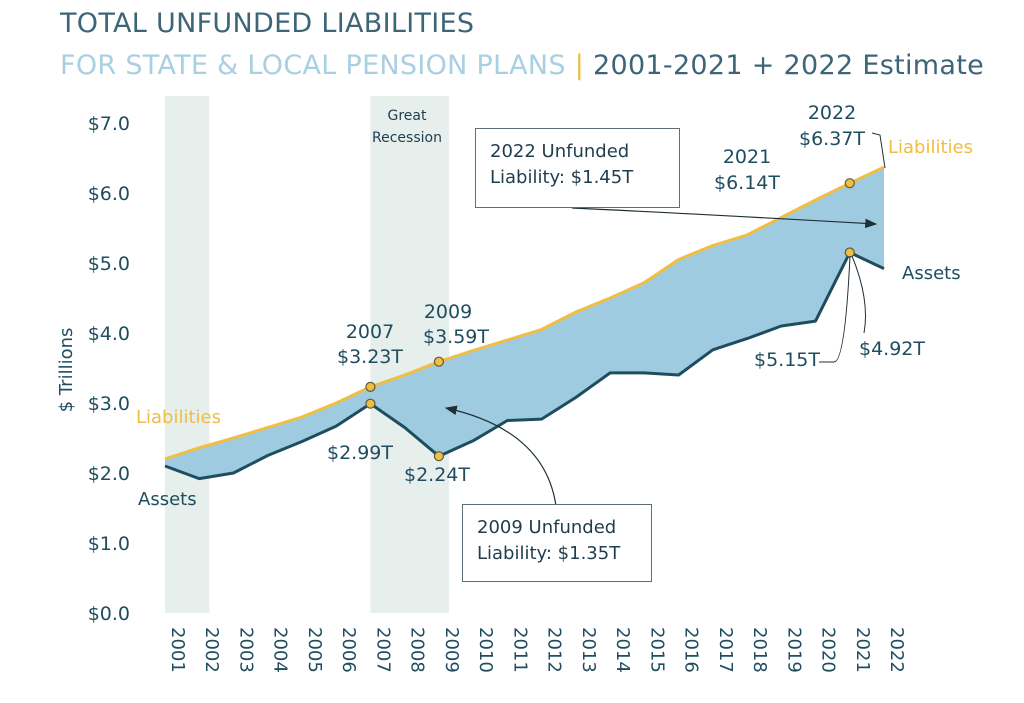  I want to click on subtitle-range: 2001-2021 + 2022 Estimate, so click(789, 65).